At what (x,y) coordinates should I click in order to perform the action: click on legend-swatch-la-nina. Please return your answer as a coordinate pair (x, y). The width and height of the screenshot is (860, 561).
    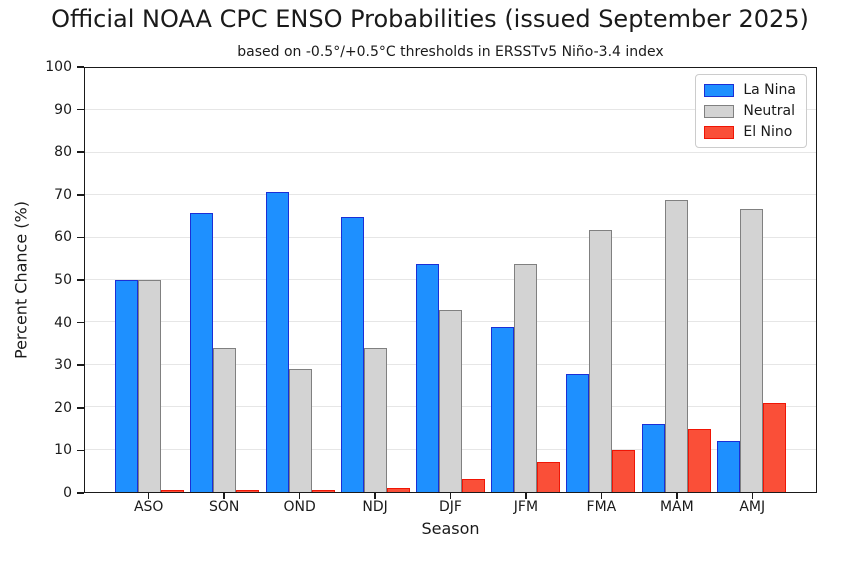
    Looking at the image, I should click on (719, 90).